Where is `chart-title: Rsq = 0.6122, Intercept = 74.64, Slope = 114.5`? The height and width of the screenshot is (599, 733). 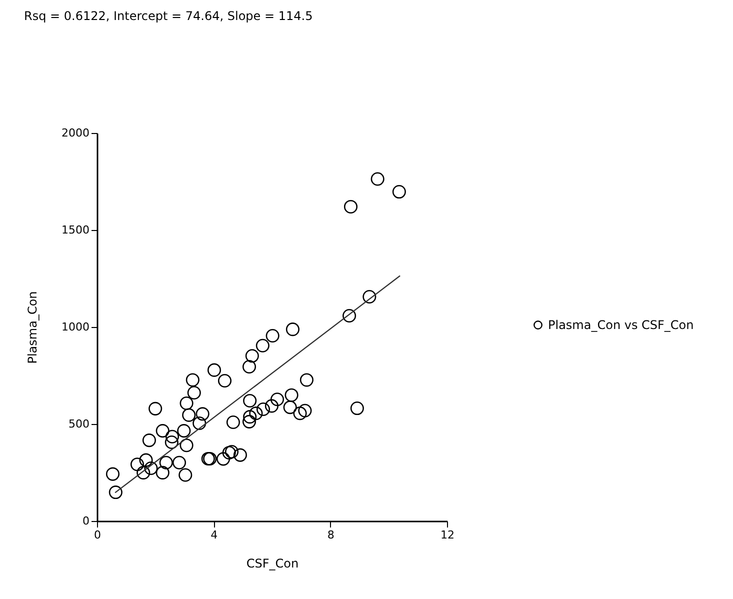
chart-title: Rsq = 0.6122, Intercept = 74.64, Slope = 114.5 is located at coordinates (168, 16).